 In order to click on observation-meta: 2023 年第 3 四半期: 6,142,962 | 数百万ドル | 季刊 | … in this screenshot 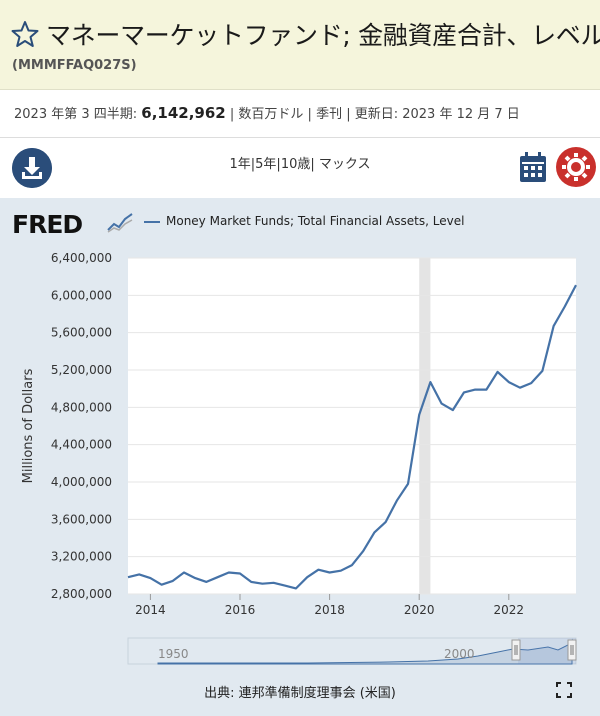, I will do `click(267, 112)`.